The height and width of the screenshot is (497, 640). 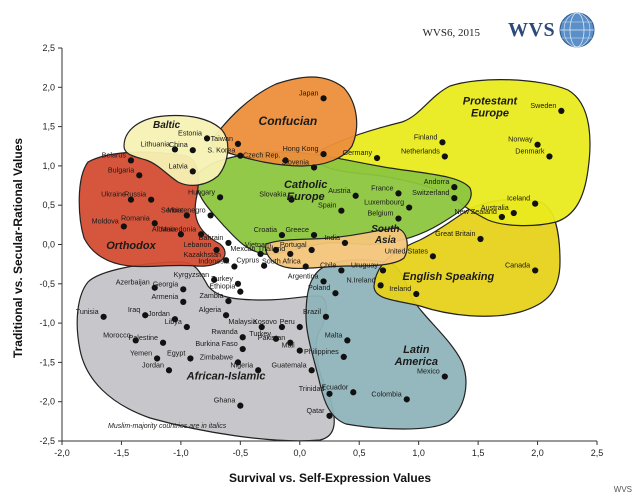 What do you see at coordinates (47, 362) in the screenshot?
I see `y-tick-label: -1,5` at bounding box center [47, 362].